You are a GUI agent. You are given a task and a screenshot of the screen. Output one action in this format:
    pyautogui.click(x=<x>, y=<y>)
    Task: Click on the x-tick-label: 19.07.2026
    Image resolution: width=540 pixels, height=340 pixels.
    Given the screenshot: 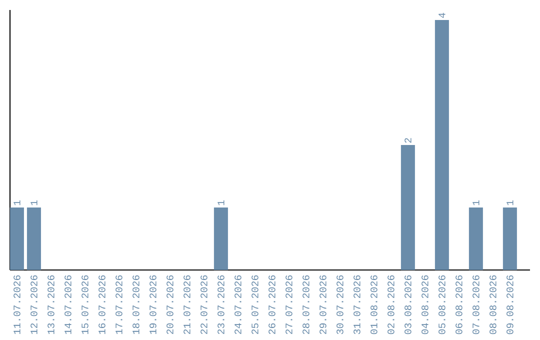 What is the action you would take?
    pyautogui.click(x=153, y=304)
    